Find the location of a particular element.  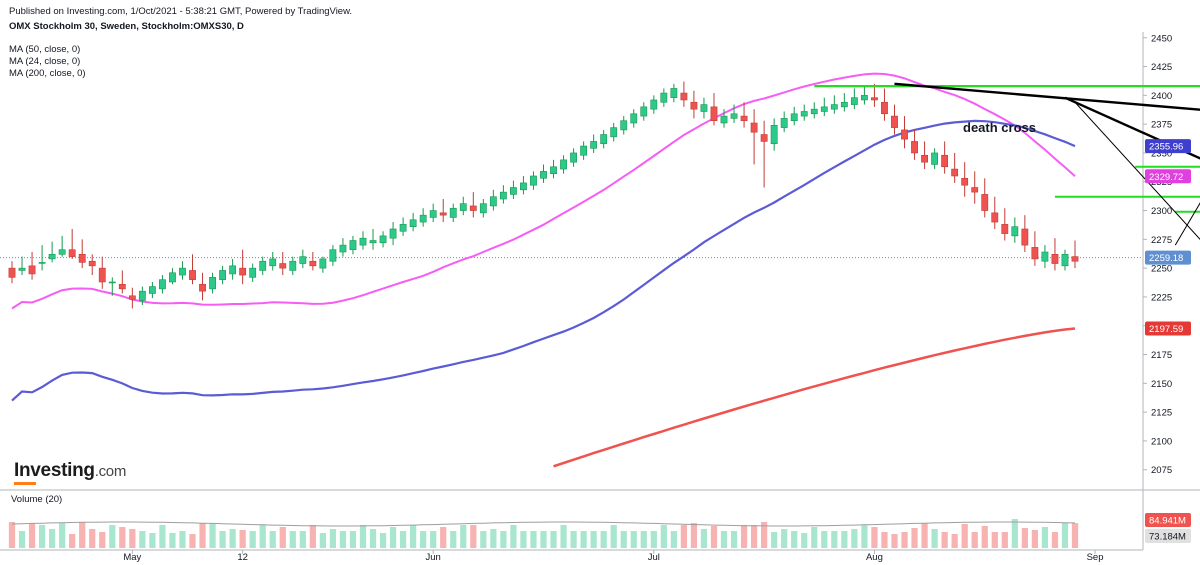

price-badge-label: 2355.96 is located at coordinates (1166, 147).